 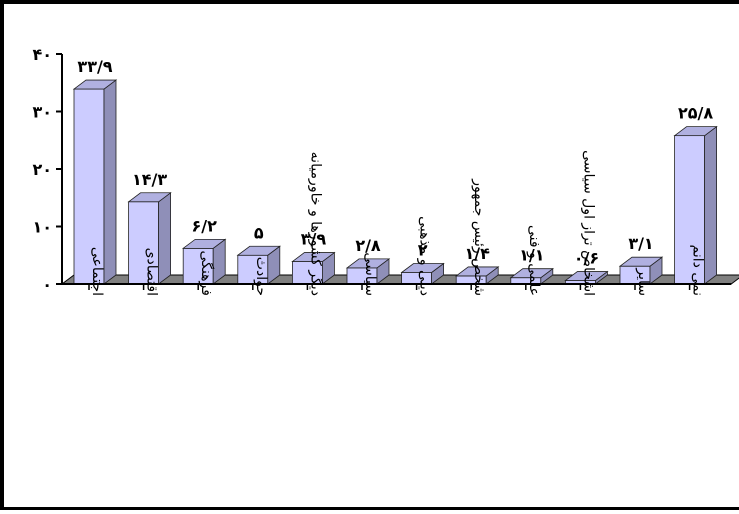 I want to click on category-label: حوادث, so click(x=261, y=276).